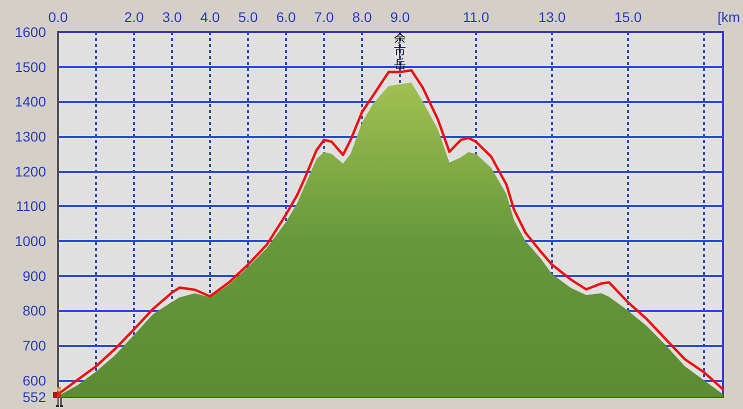  What do you see at coordinates (286, 17) in the screenshot?
I see `x-tick-label: 6.0` at bounding box center [286, 17].